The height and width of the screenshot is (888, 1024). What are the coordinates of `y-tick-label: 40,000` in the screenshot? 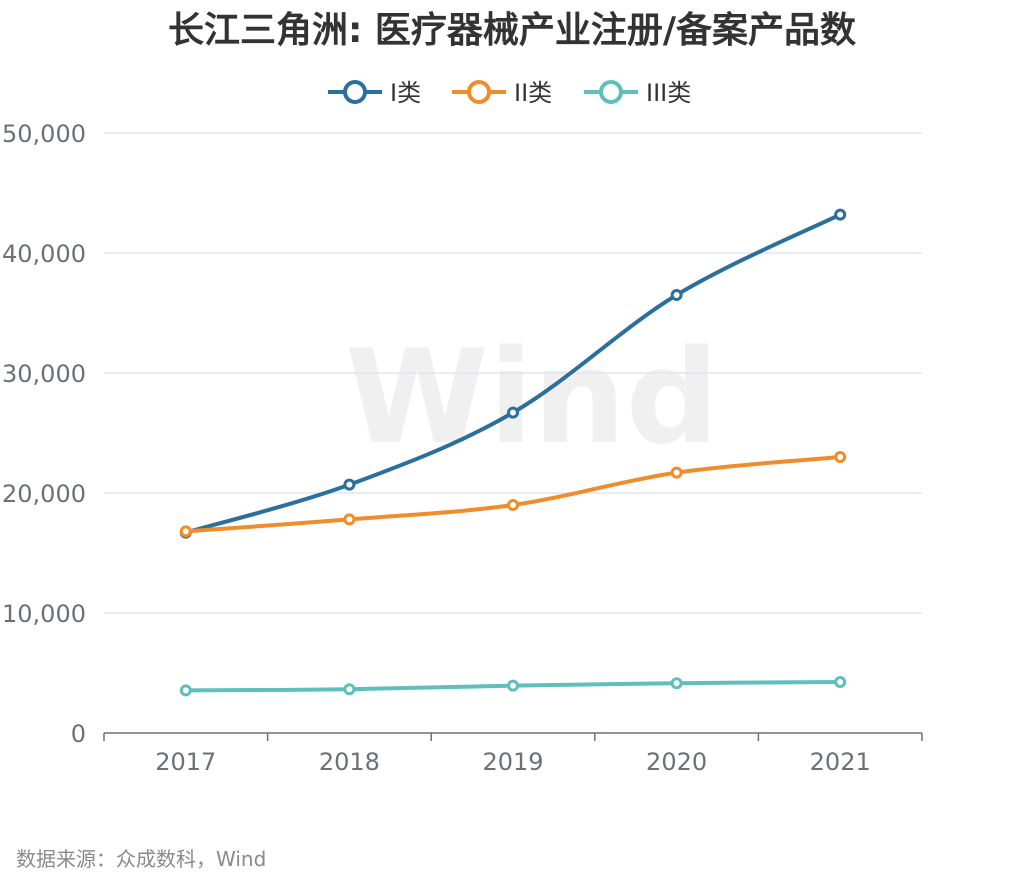 It's located at (44, 254).